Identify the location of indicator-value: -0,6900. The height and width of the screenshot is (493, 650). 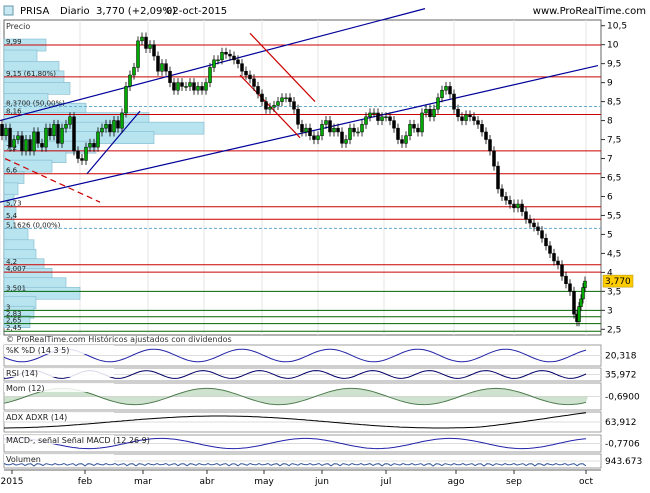
(622, 398).